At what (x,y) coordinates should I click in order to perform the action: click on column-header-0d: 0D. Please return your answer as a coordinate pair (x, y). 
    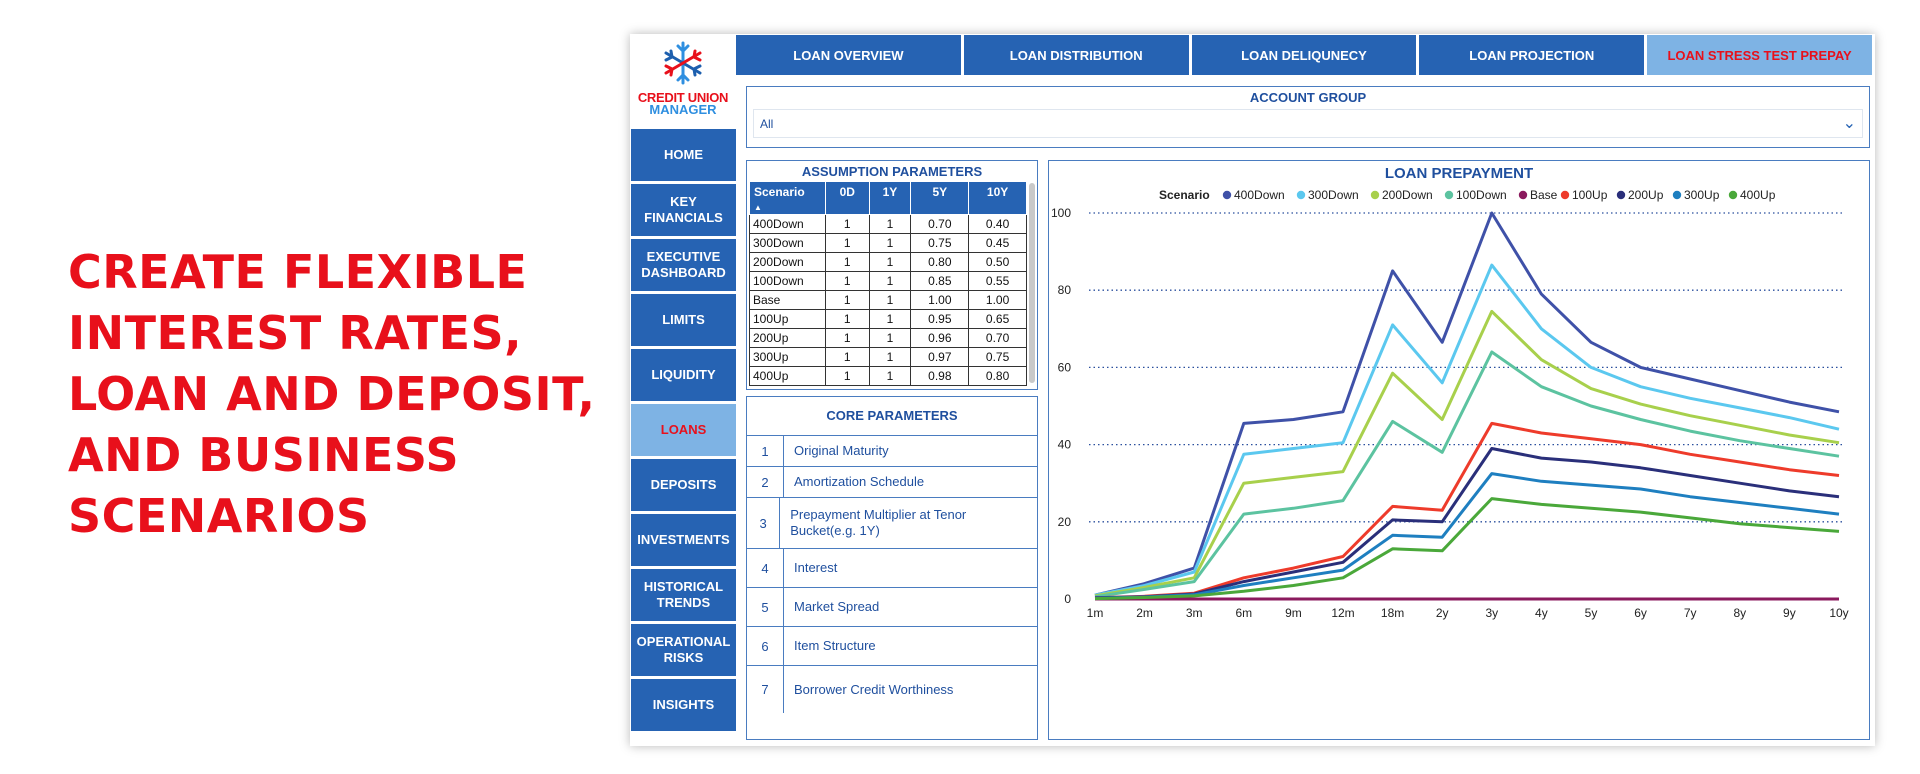
    Looking at the image, I should click on (847, 198).